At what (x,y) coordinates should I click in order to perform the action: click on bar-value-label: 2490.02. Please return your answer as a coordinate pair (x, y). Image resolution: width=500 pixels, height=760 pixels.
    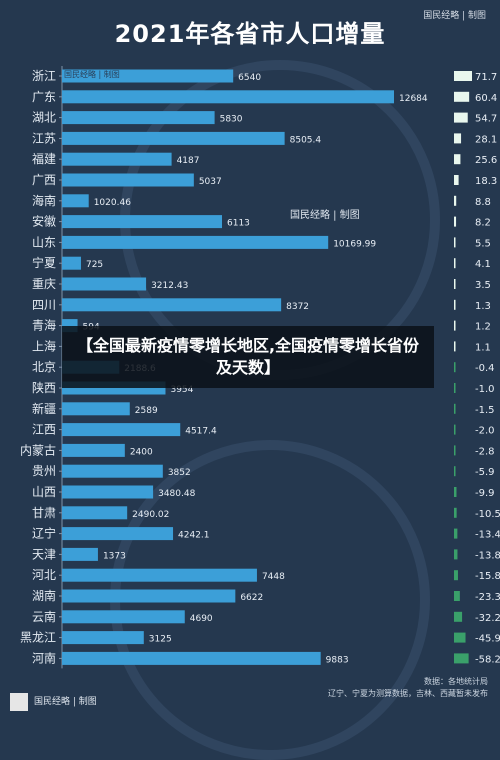
    Looking at the image, I should click on (150, 515).